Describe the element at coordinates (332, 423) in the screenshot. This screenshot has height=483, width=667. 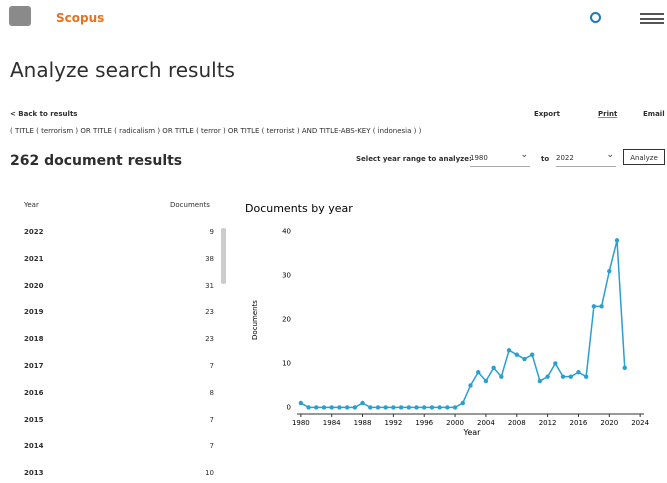
I see `x-tick-label: 1984` at that location.